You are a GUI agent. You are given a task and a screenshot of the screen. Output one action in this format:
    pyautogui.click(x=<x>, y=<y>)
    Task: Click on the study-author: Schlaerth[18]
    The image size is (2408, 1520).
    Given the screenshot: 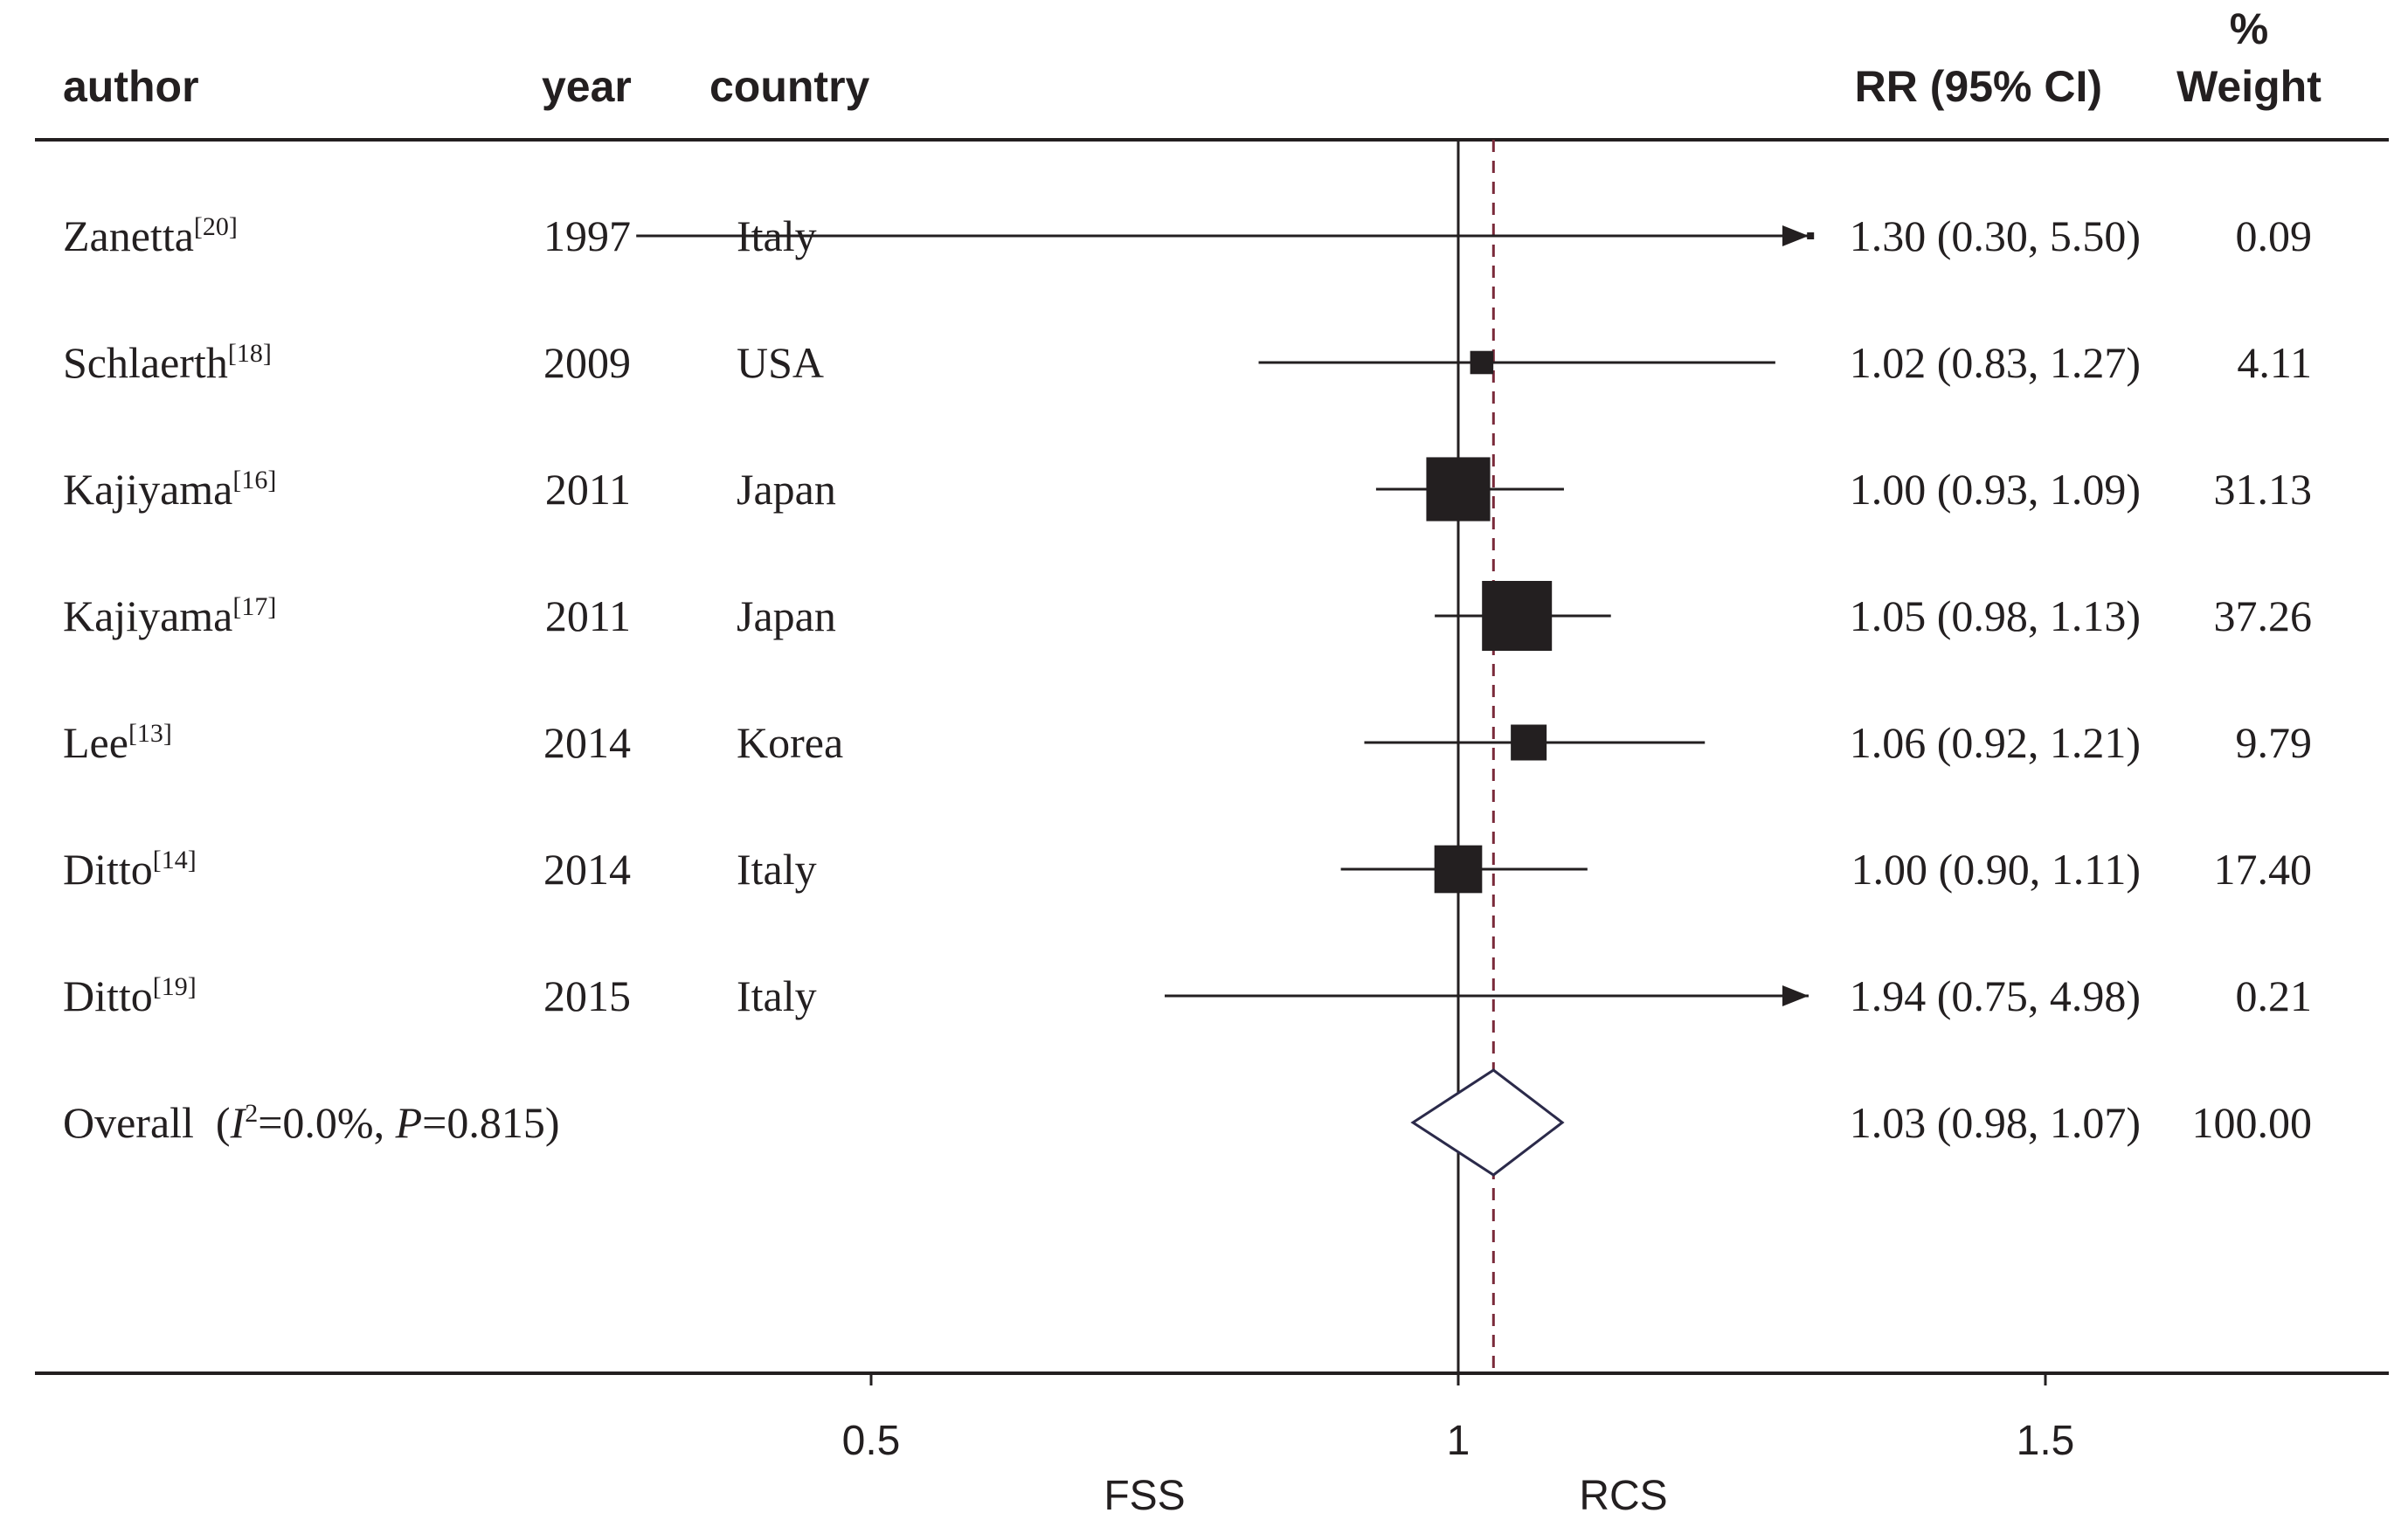 What is the action you would take?
    pyautogui.click(x=167, y=362)
    